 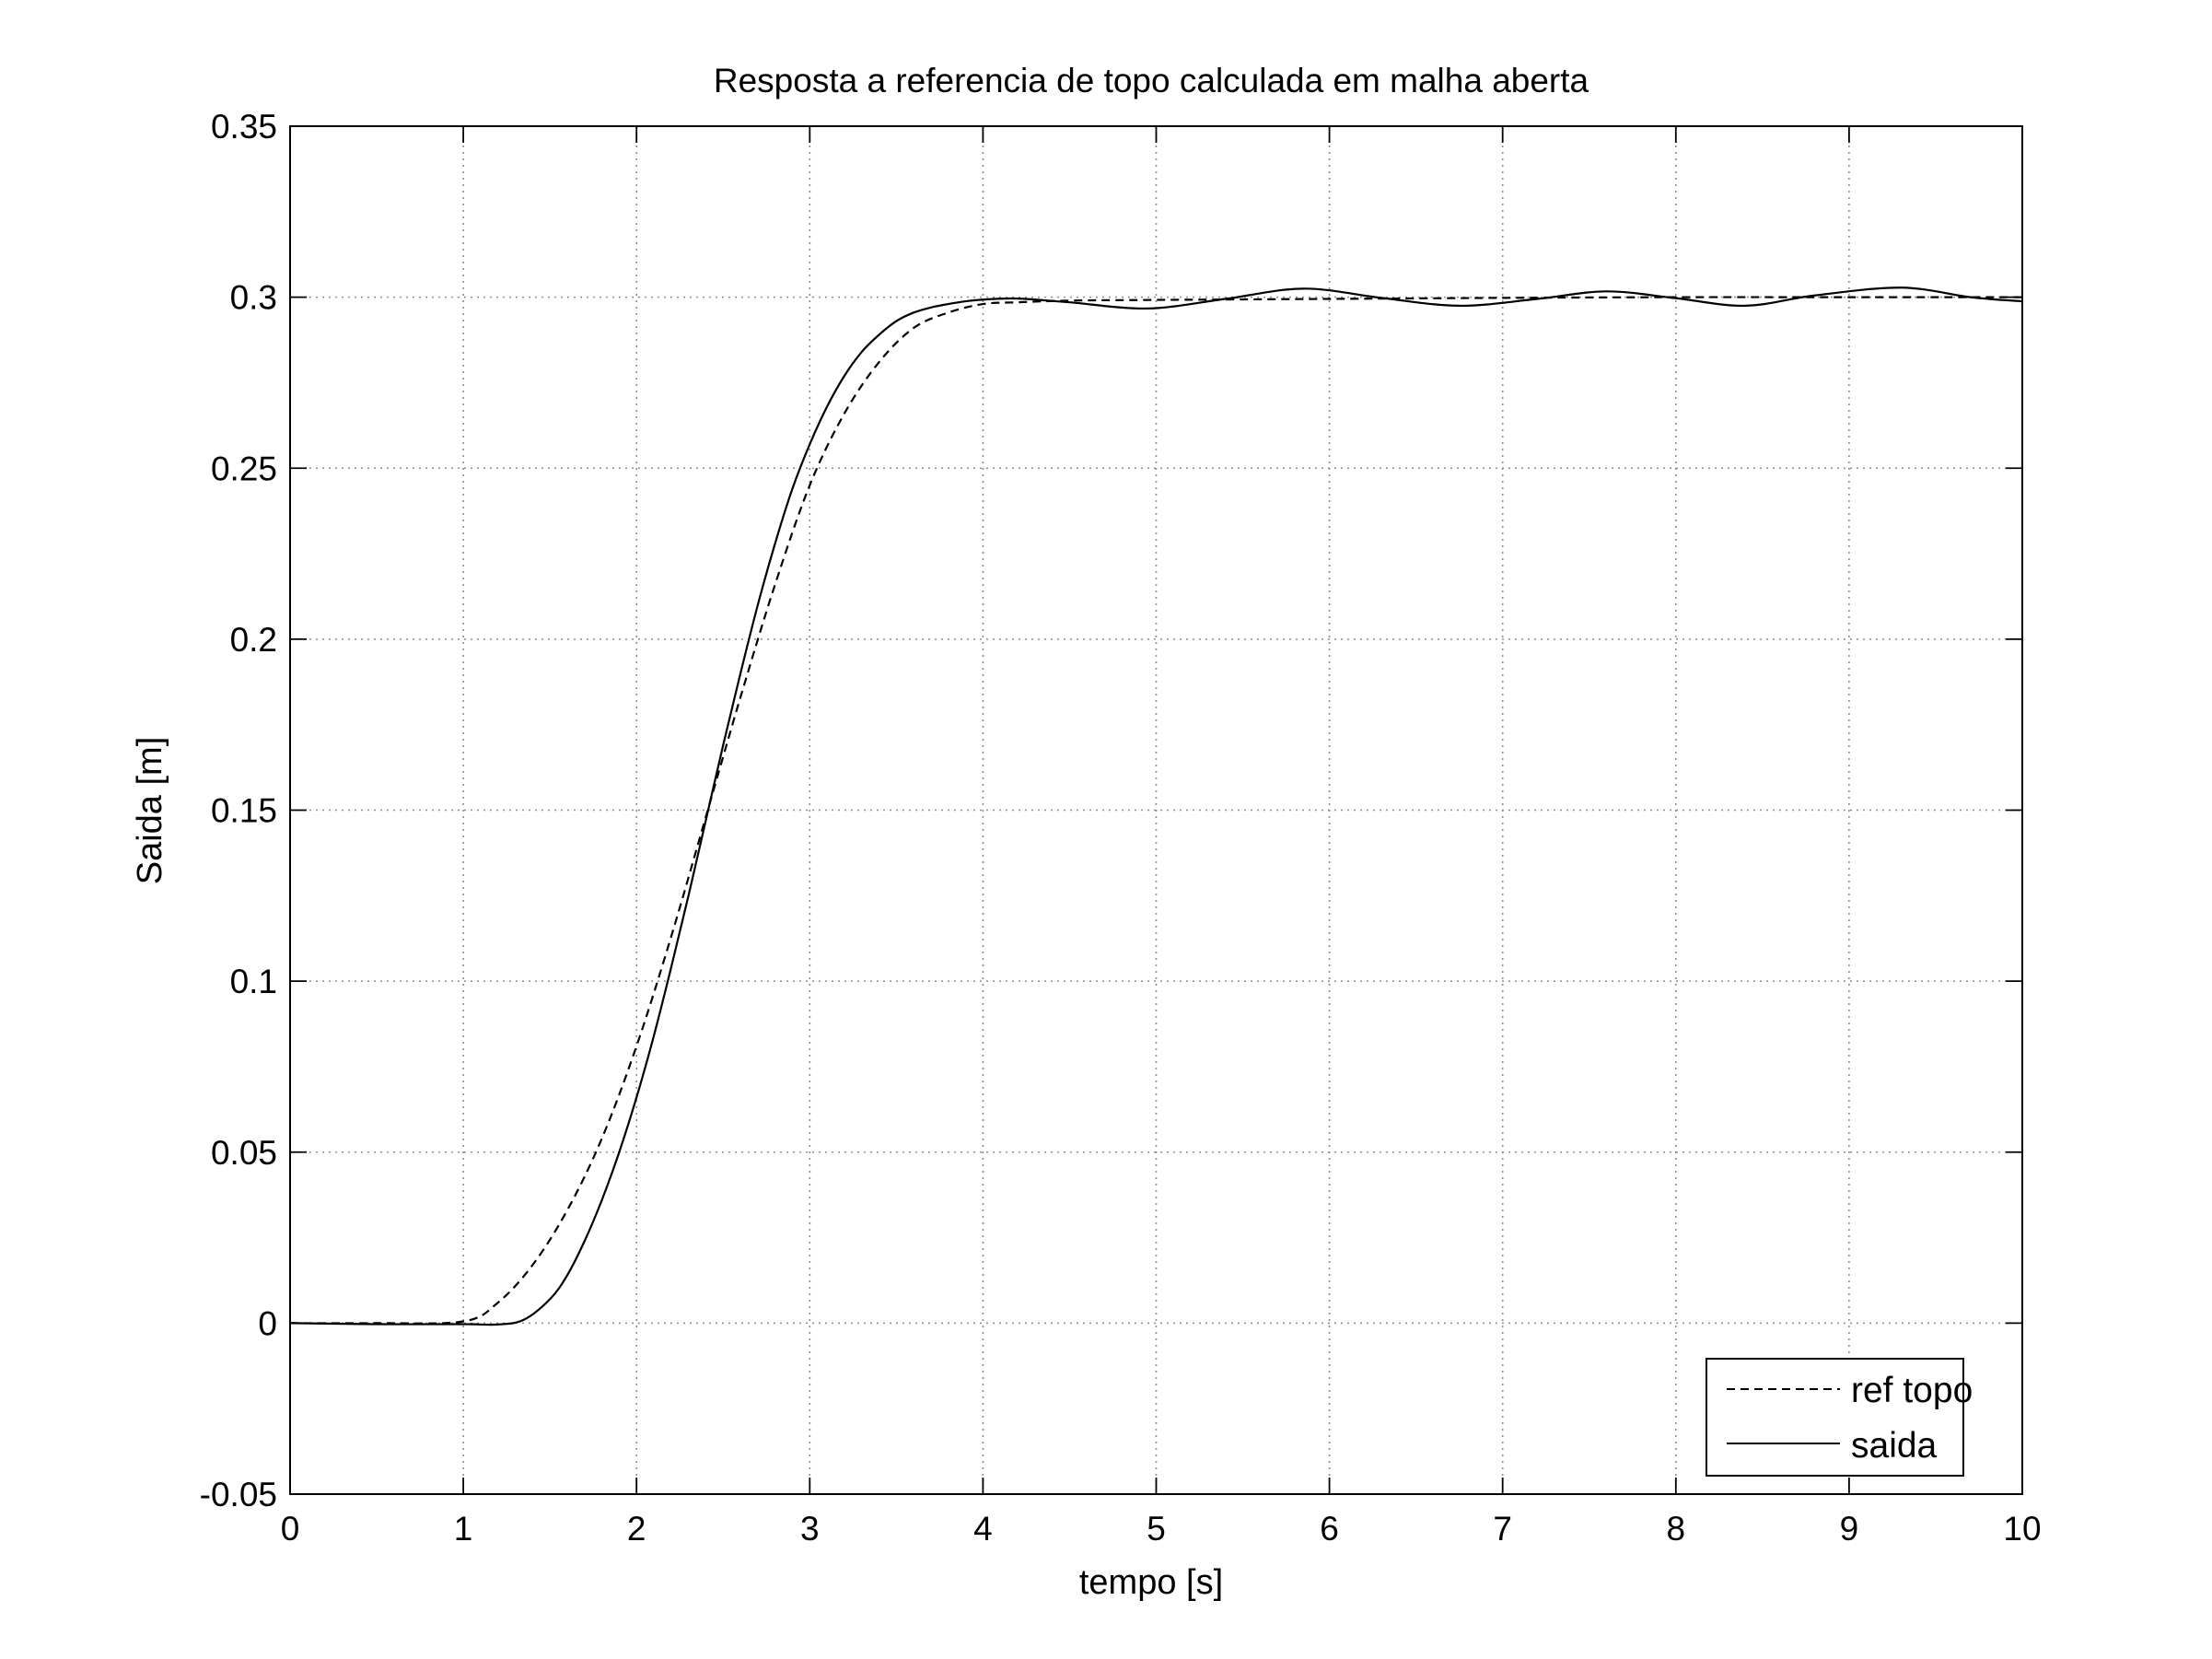 I want to click on x-tick-label: 3, so click(x=810, y=1529).